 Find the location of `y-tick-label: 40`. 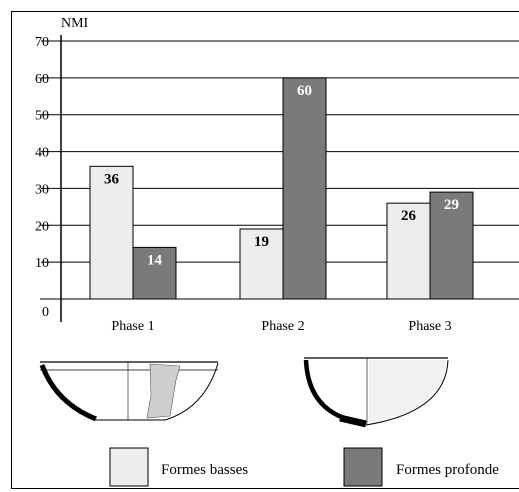

y-tick-label: 40 is located at coordinates (42, 153).